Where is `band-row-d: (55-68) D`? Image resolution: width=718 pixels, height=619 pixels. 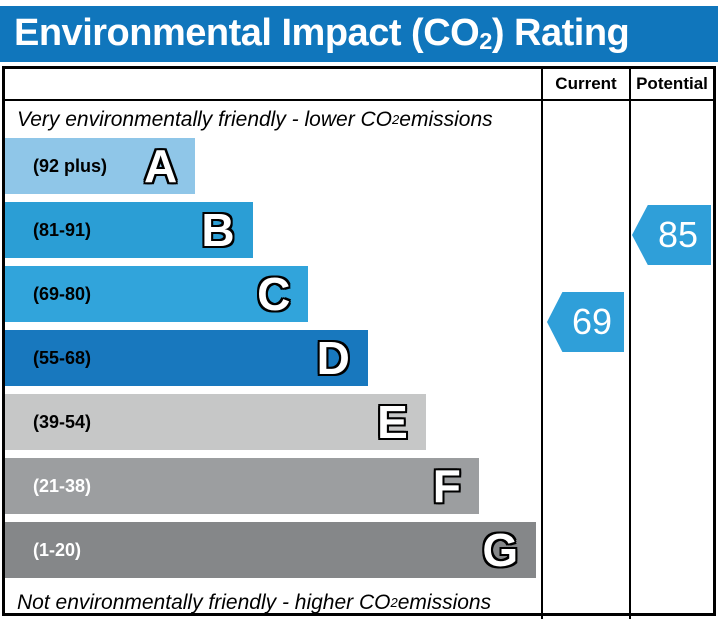
band-row-d: (55-68) D is located at coordinates (186, 358).